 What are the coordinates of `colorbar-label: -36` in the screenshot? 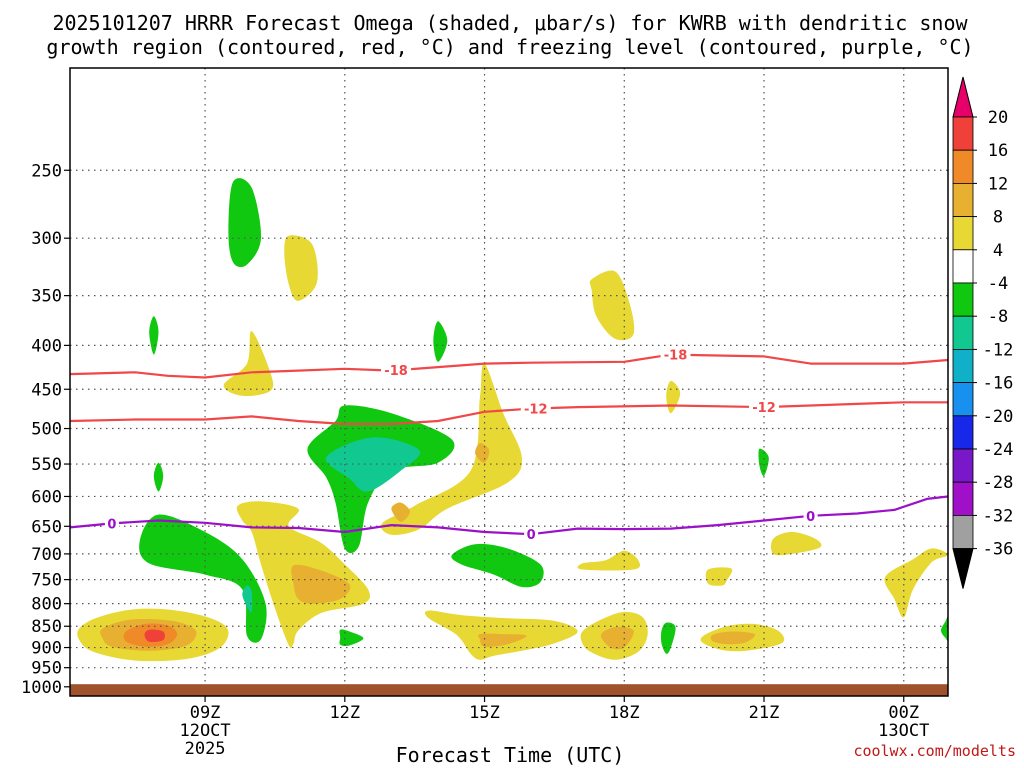 It's located at (998, 550).